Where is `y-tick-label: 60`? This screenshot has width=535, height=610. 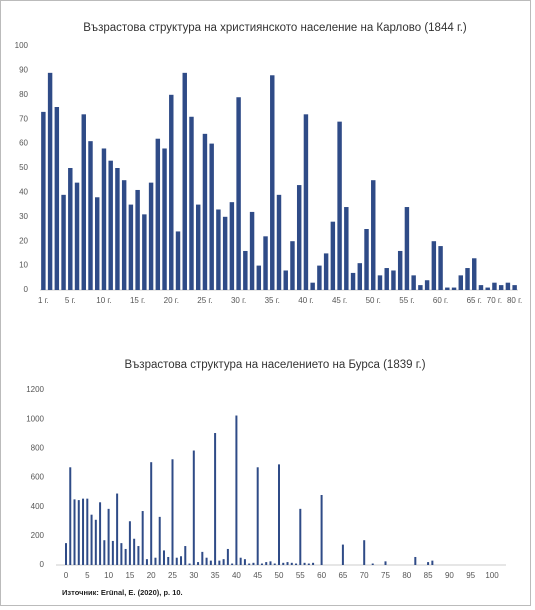
y-tick-label: 60 is located at coordinates (23, 143).